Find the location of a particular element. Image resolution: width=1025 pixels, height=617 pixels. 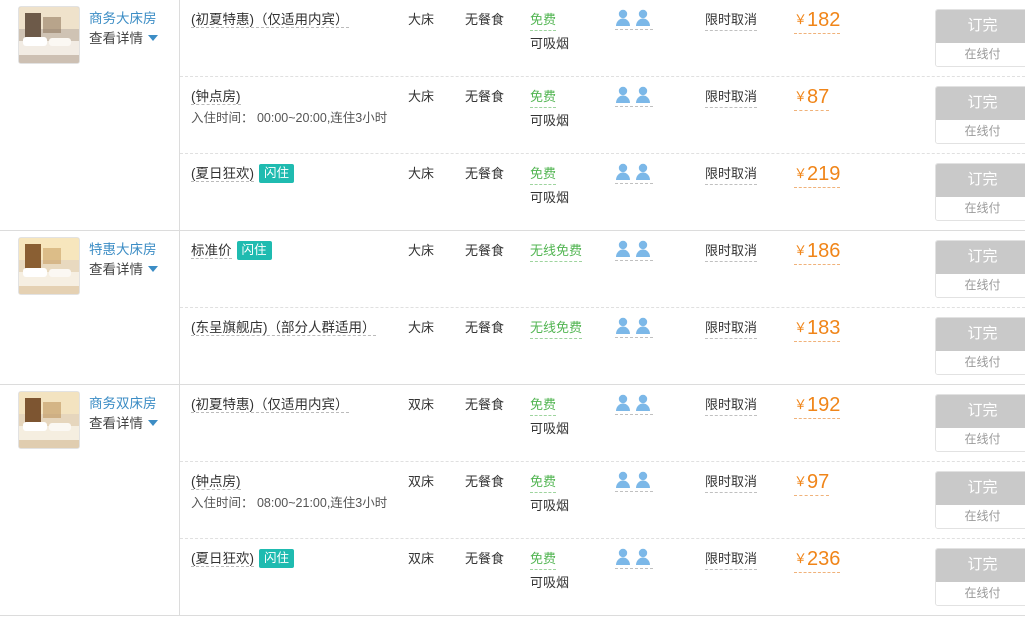

price-value: ￥219 is located at coordinates (817, 175).